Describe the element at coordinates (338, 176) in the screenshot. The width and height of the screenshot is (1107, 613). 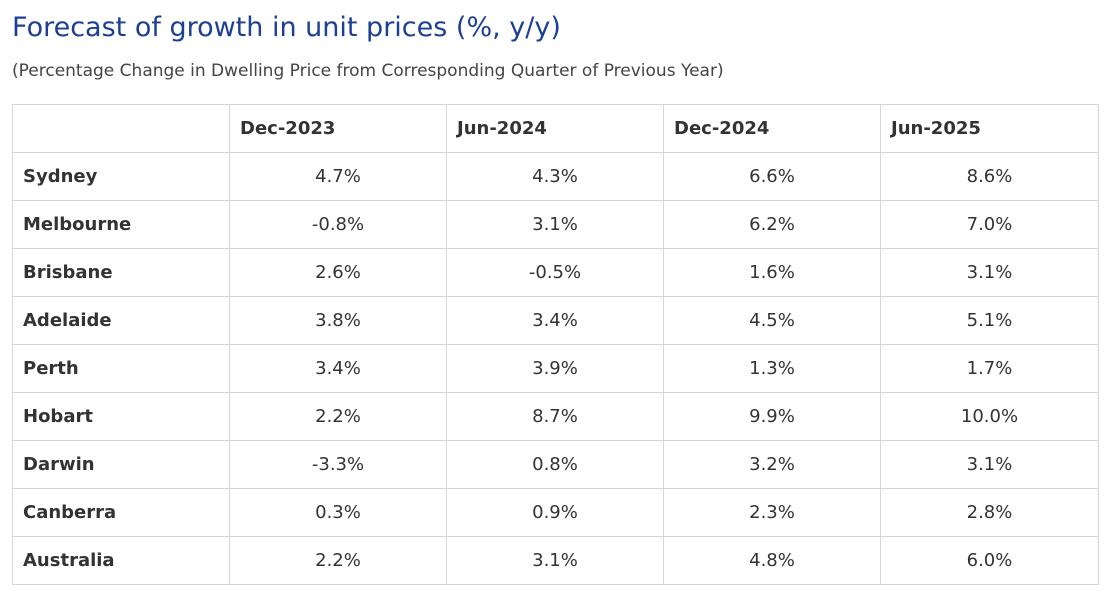
I see `table-cell: 4.7%` at that location.